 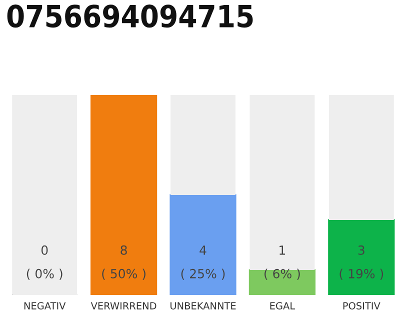 What do you see at coordinates (203, 306) in the screenshot?
I see `x-tick-label: UNBEKANNTE` at bounding box center [203, 306].